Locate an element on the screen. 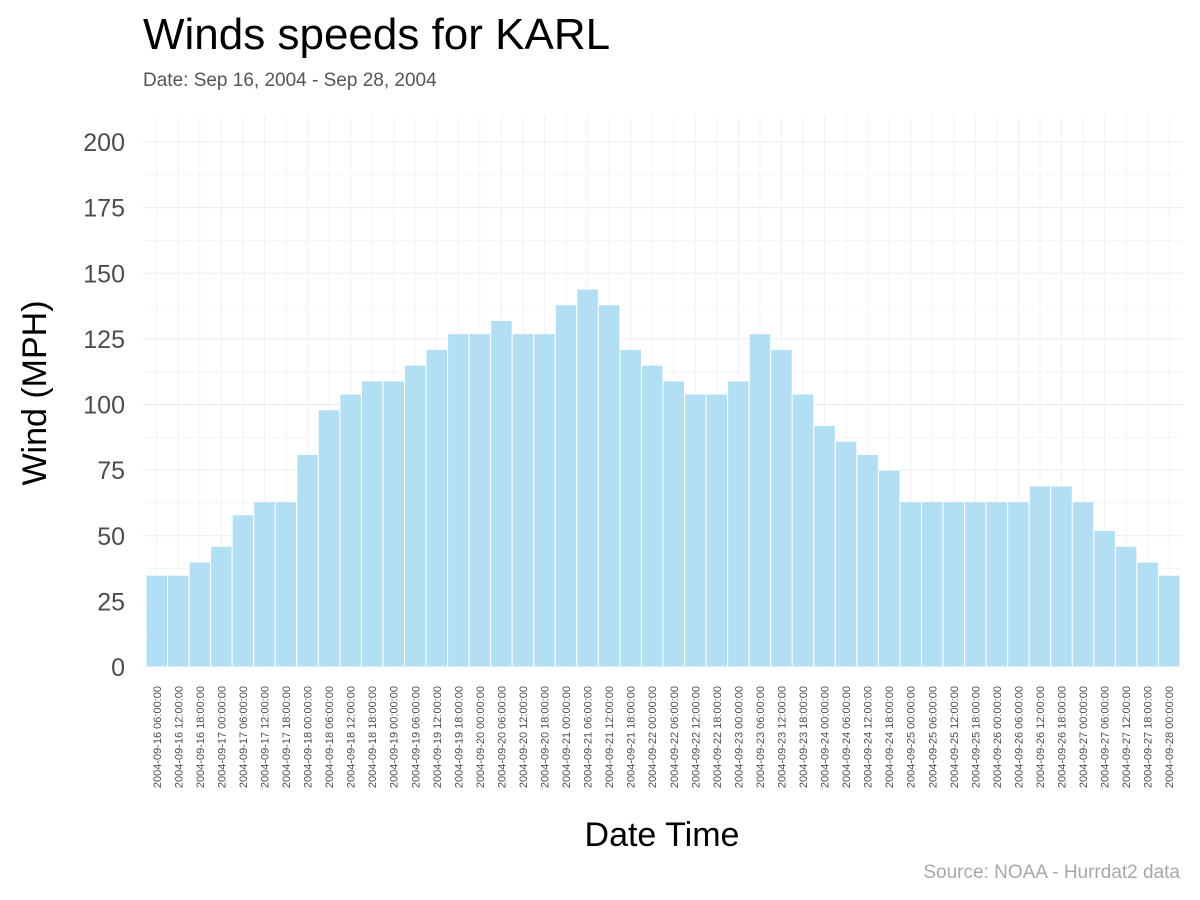 The image size is (1200, 900). x-tick-label: 2004-09-16 06:00:00 is located at coordinates (158, 737).